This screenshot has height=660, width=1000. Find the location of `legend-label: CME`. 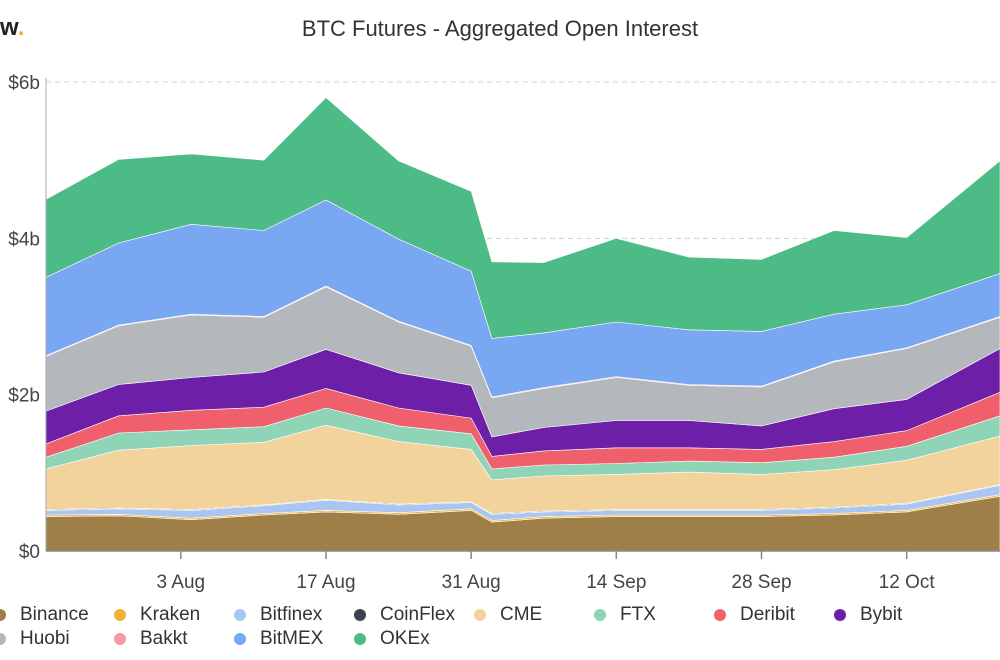

legend-label: CME is located at coordinates (521, 614).